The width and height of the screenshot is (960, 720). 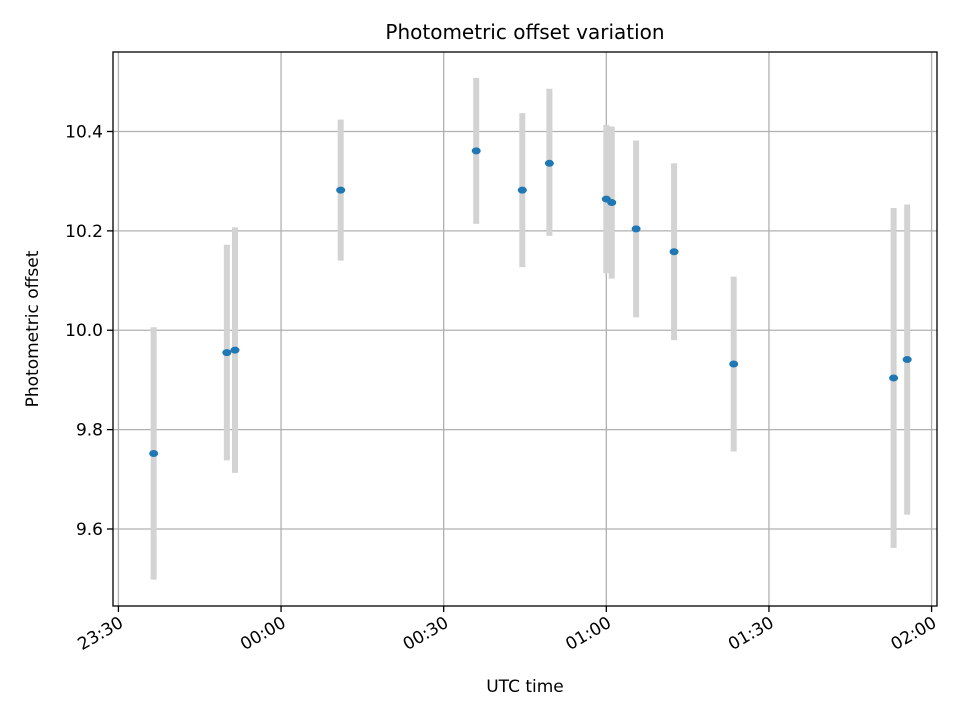 I want to click on x-tick-label: 01:00, so click(x=588, y=634).